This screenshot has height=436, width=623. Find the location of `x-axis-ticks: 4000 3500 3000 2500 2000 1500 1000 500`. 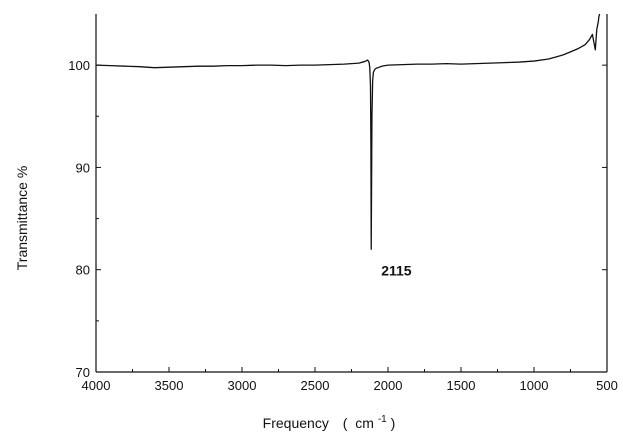

x-axis-ticks: 4000 3500 3000 2500 2000 1500 1000 500 is located at coordinates (350, 380).